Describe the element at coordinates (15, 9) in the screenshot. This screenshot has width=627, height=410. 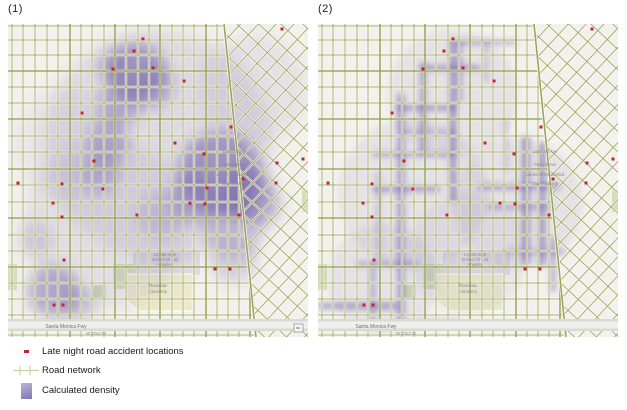
I see `panel-1-label: (1)` at that location.